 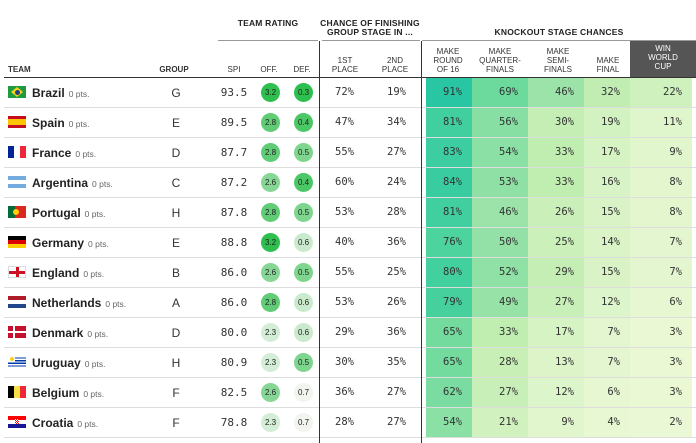 What do you see at coordinates (500, 362) in the screenshot?
I see `qf-chance-cell: 28%` at bounding box center [500, 362].